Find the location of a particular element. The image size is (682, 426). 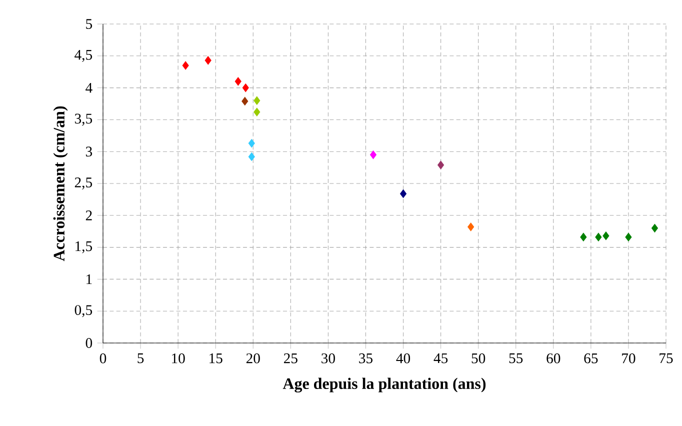

x-axis-title: Age depuis la plantation (ans) is located at coordinates (384, 385).